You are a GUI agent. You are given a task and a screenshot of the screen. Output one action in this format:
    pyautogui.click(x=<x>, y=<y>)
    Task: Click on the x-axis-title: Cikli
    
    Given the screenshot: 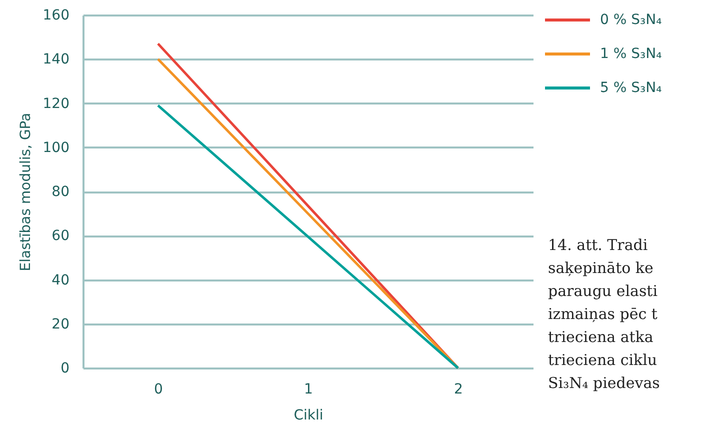 What is the action you would take?
    pyautogui.click(x=309, y=416)
    